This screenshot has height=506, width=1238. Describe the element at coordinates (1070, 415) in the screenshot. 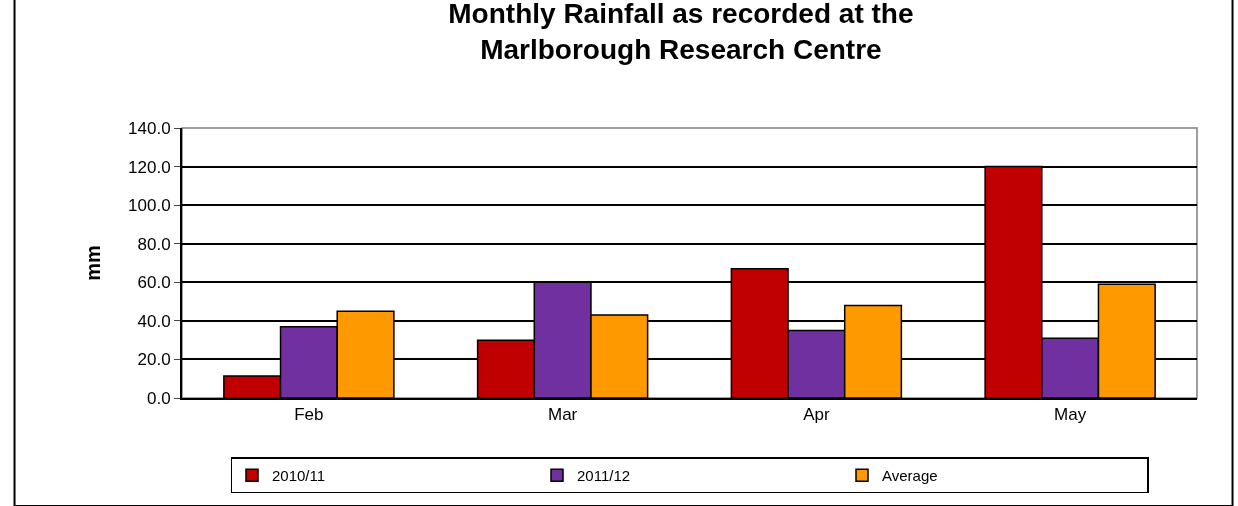

I see `x-tick-label: May` at that location.